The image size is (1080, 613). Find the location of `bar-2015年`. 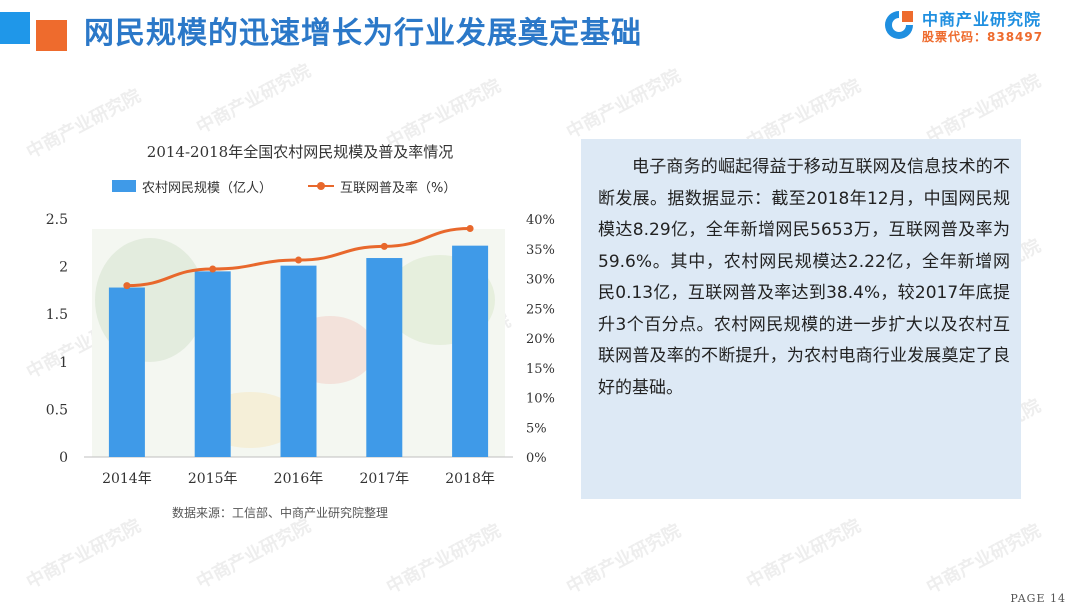

bar-2015年 is located at coordinates (212, 364).